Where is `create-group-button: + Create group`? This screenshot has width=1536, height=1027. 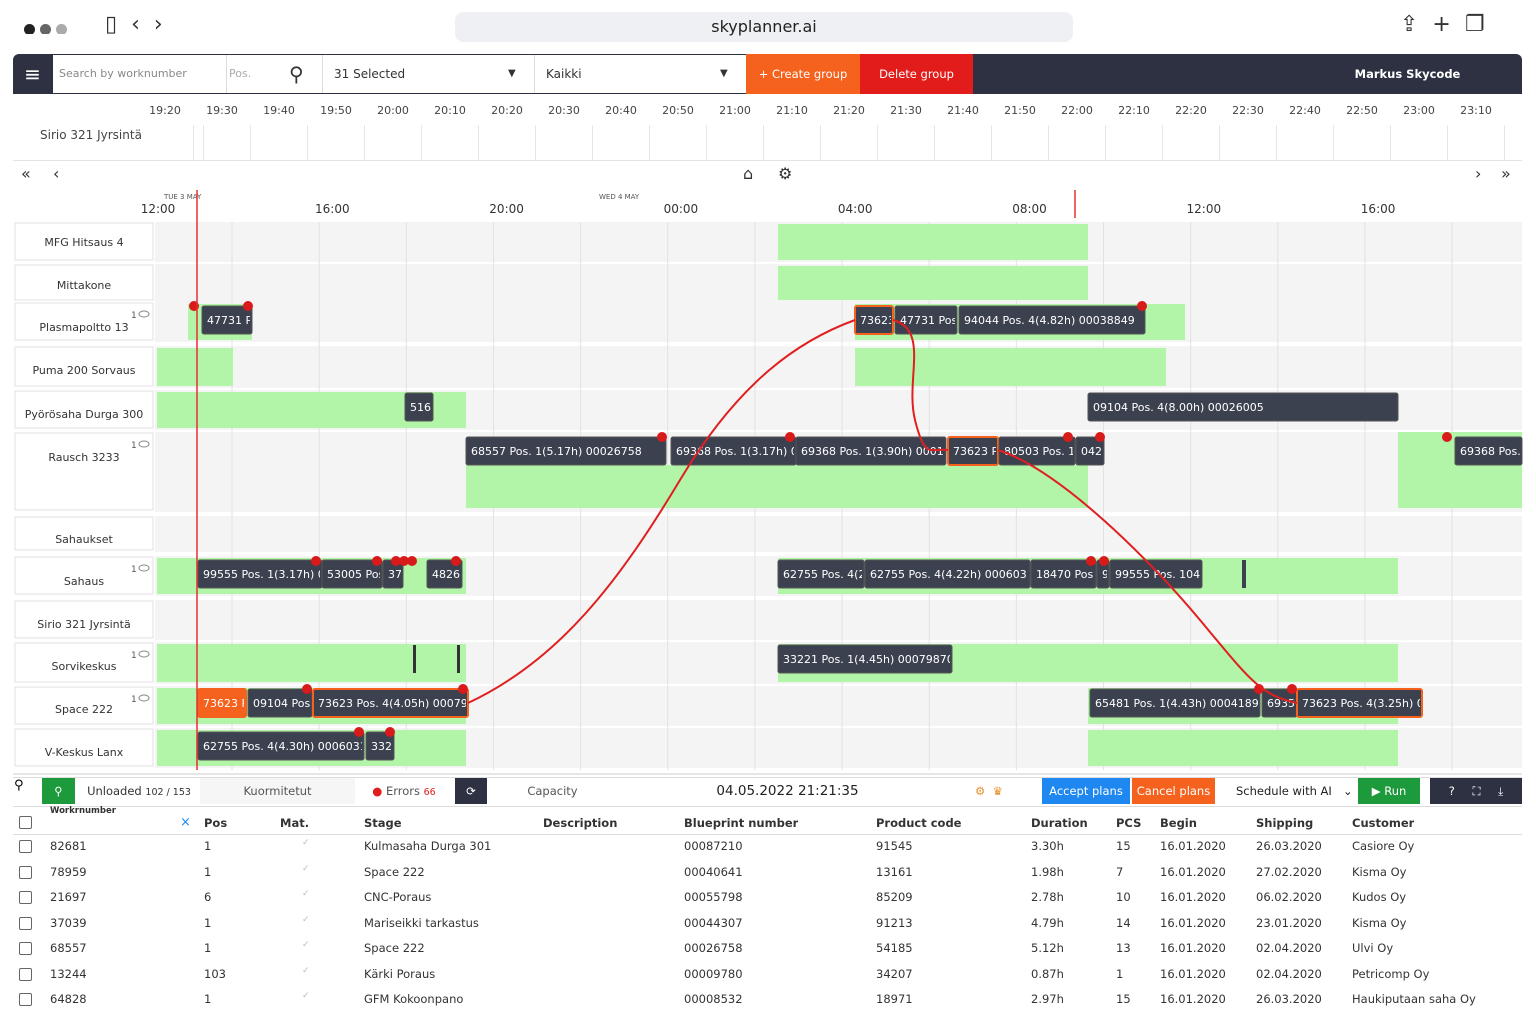
create-group-button: + Create group is located at coordinates (803, 74).